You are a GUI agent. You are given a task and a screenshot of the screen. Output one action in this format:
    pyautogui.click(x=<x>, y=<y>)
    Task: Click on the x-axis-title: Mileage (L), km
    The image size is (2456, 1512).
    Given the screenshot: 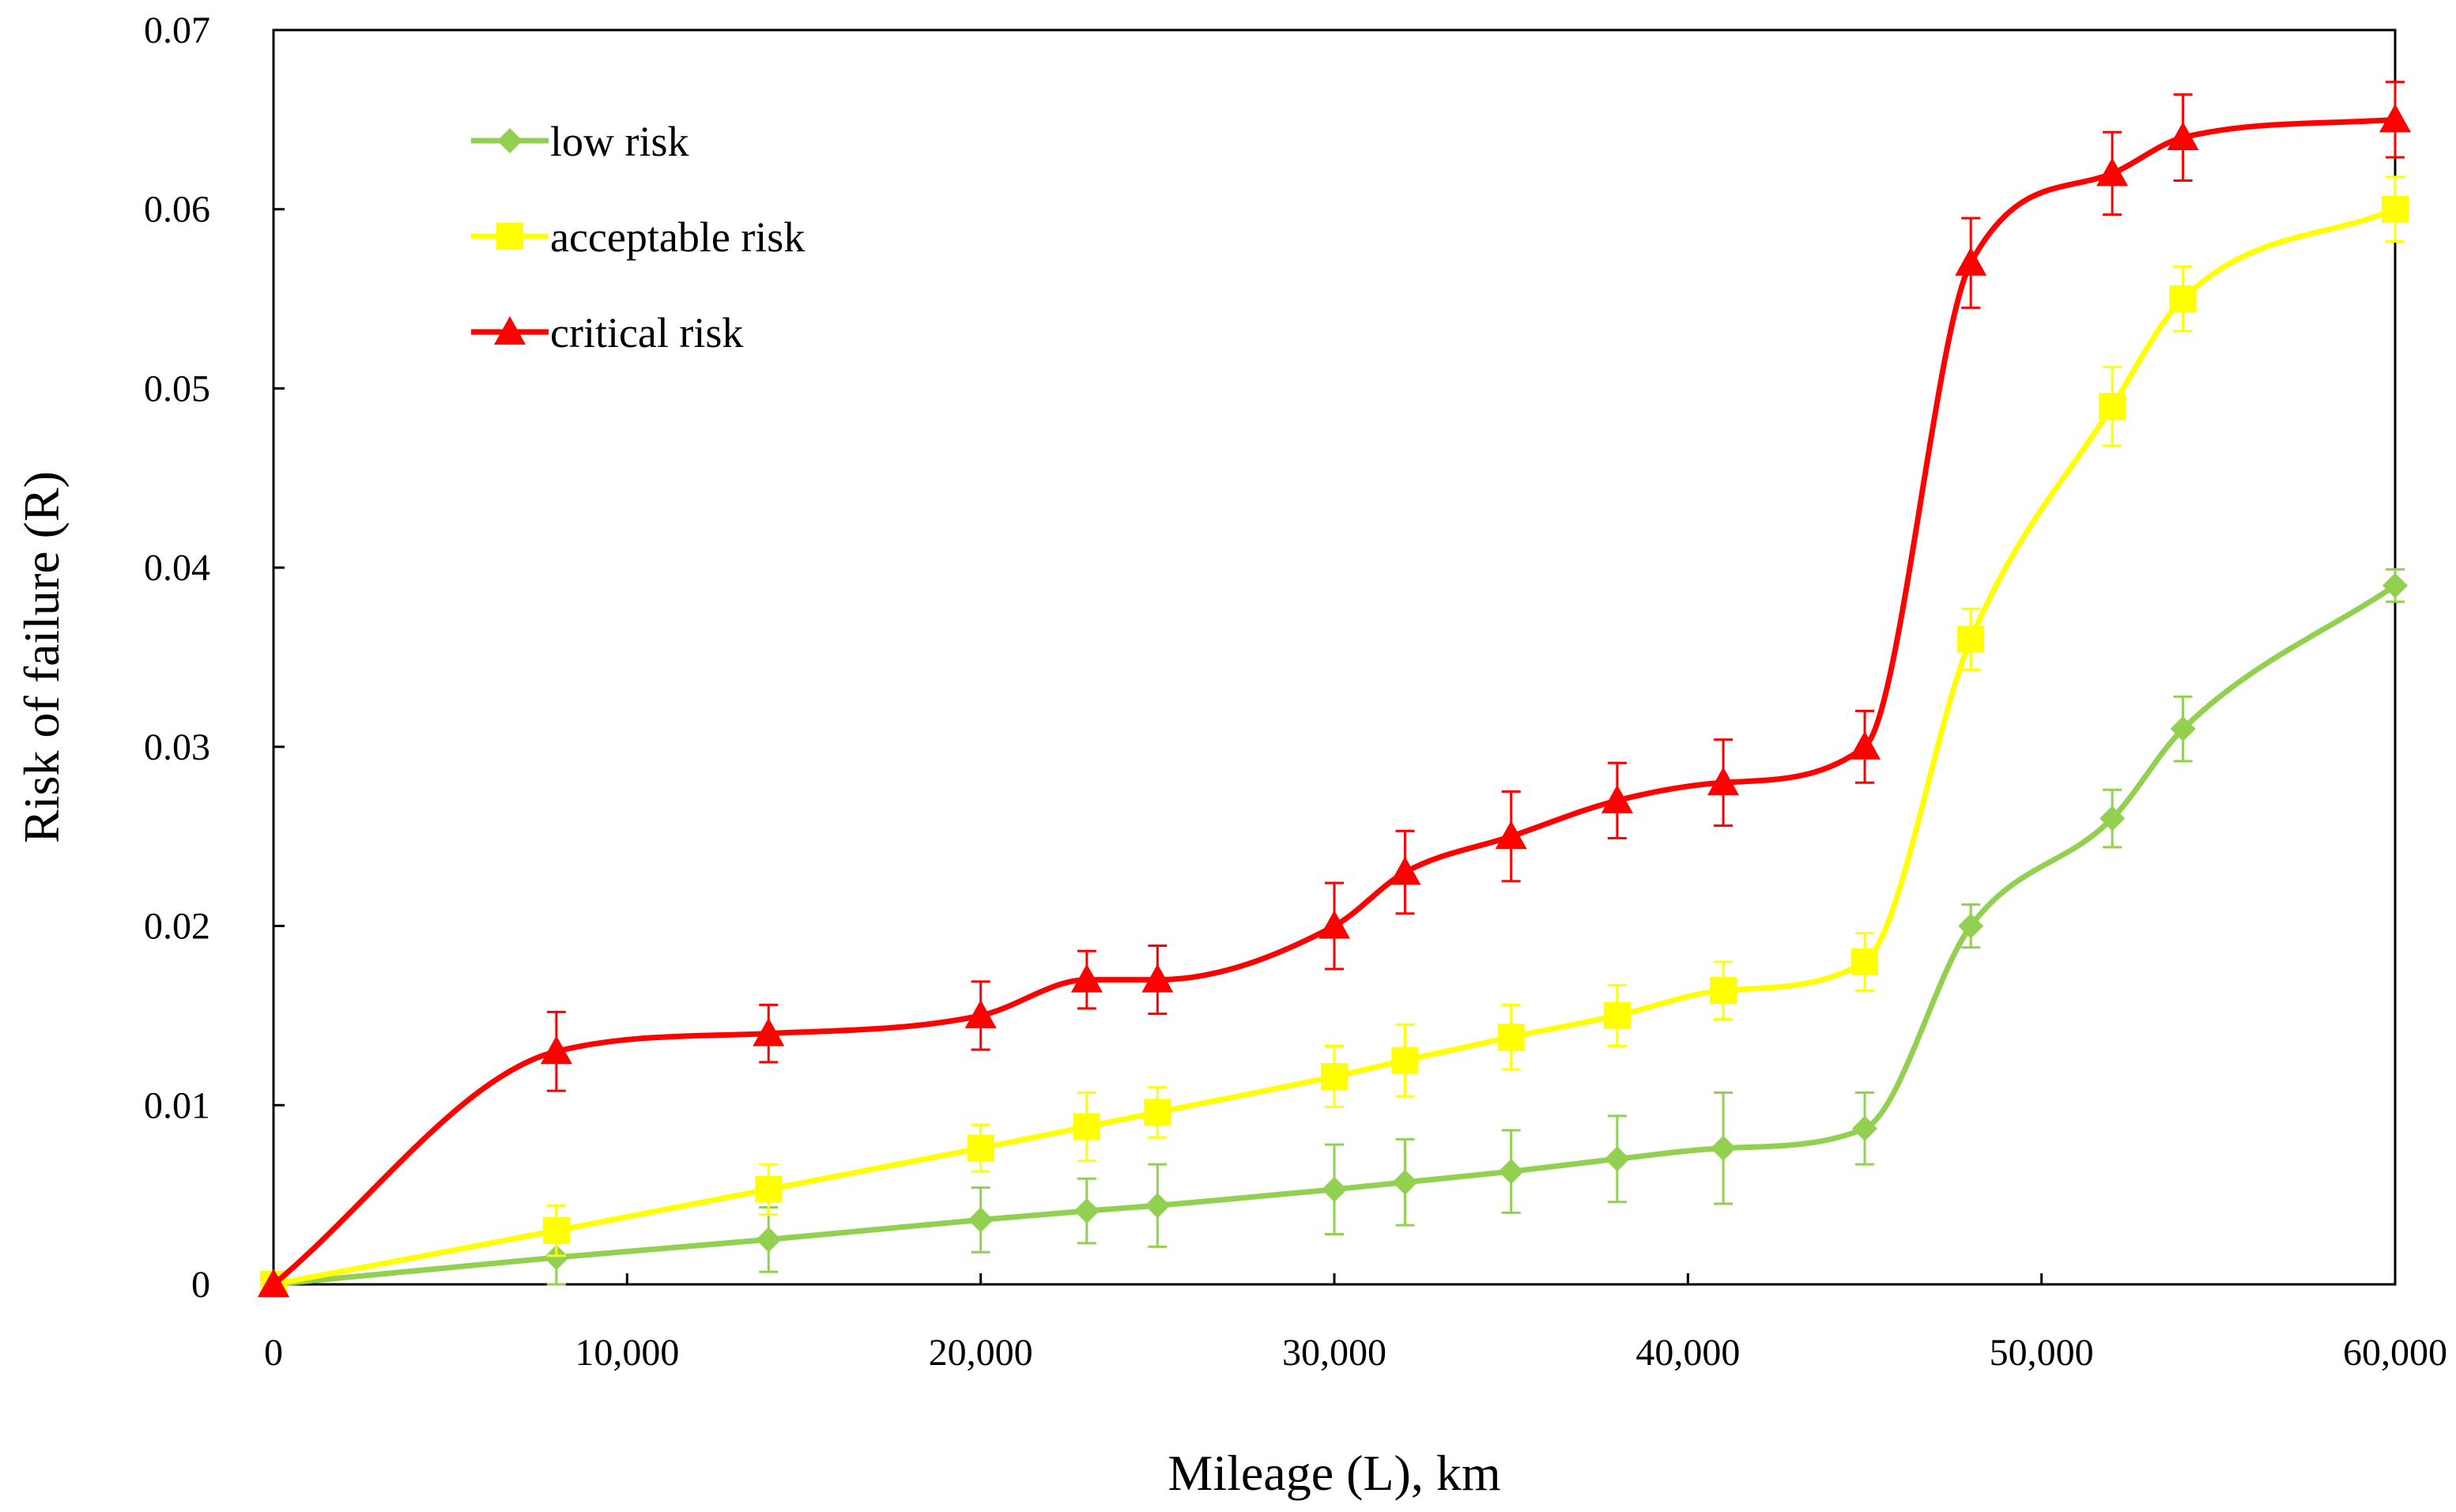 What is the action you would take?
    pyautogui.click(x=1334, y=1473)
    